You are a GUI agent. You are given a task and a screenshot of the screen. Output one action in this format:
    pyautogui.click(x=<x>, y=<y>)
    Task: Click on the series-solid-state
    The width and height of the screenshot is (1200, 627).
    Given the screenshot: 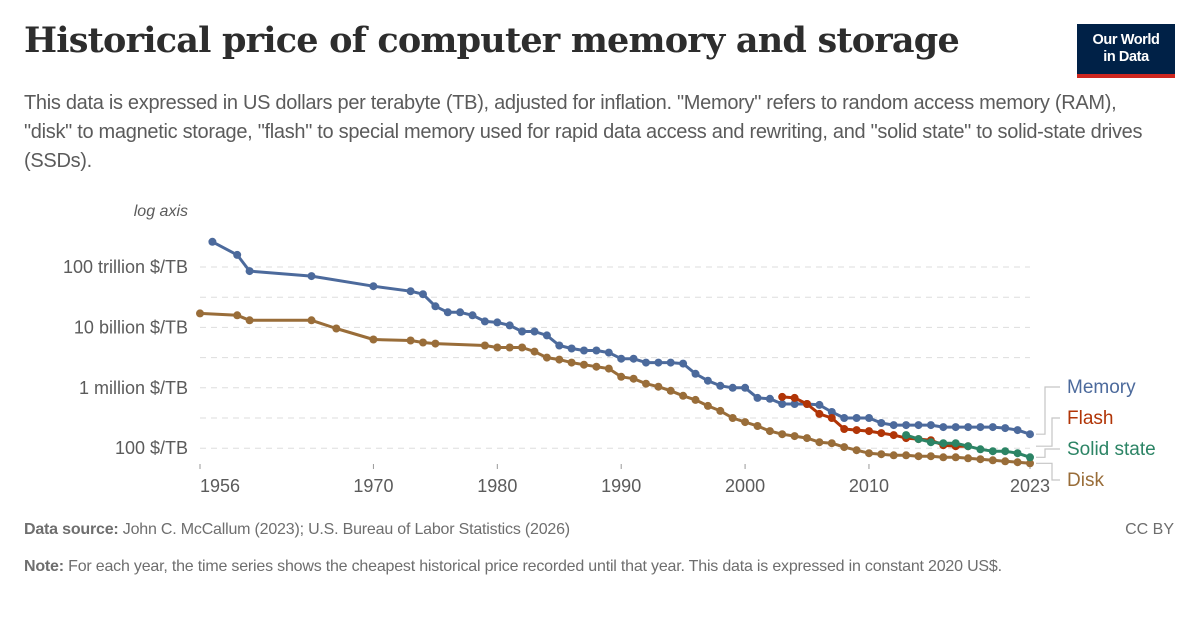 What is the action you would take?
    pyautogui.click(x=968, y=446)
    